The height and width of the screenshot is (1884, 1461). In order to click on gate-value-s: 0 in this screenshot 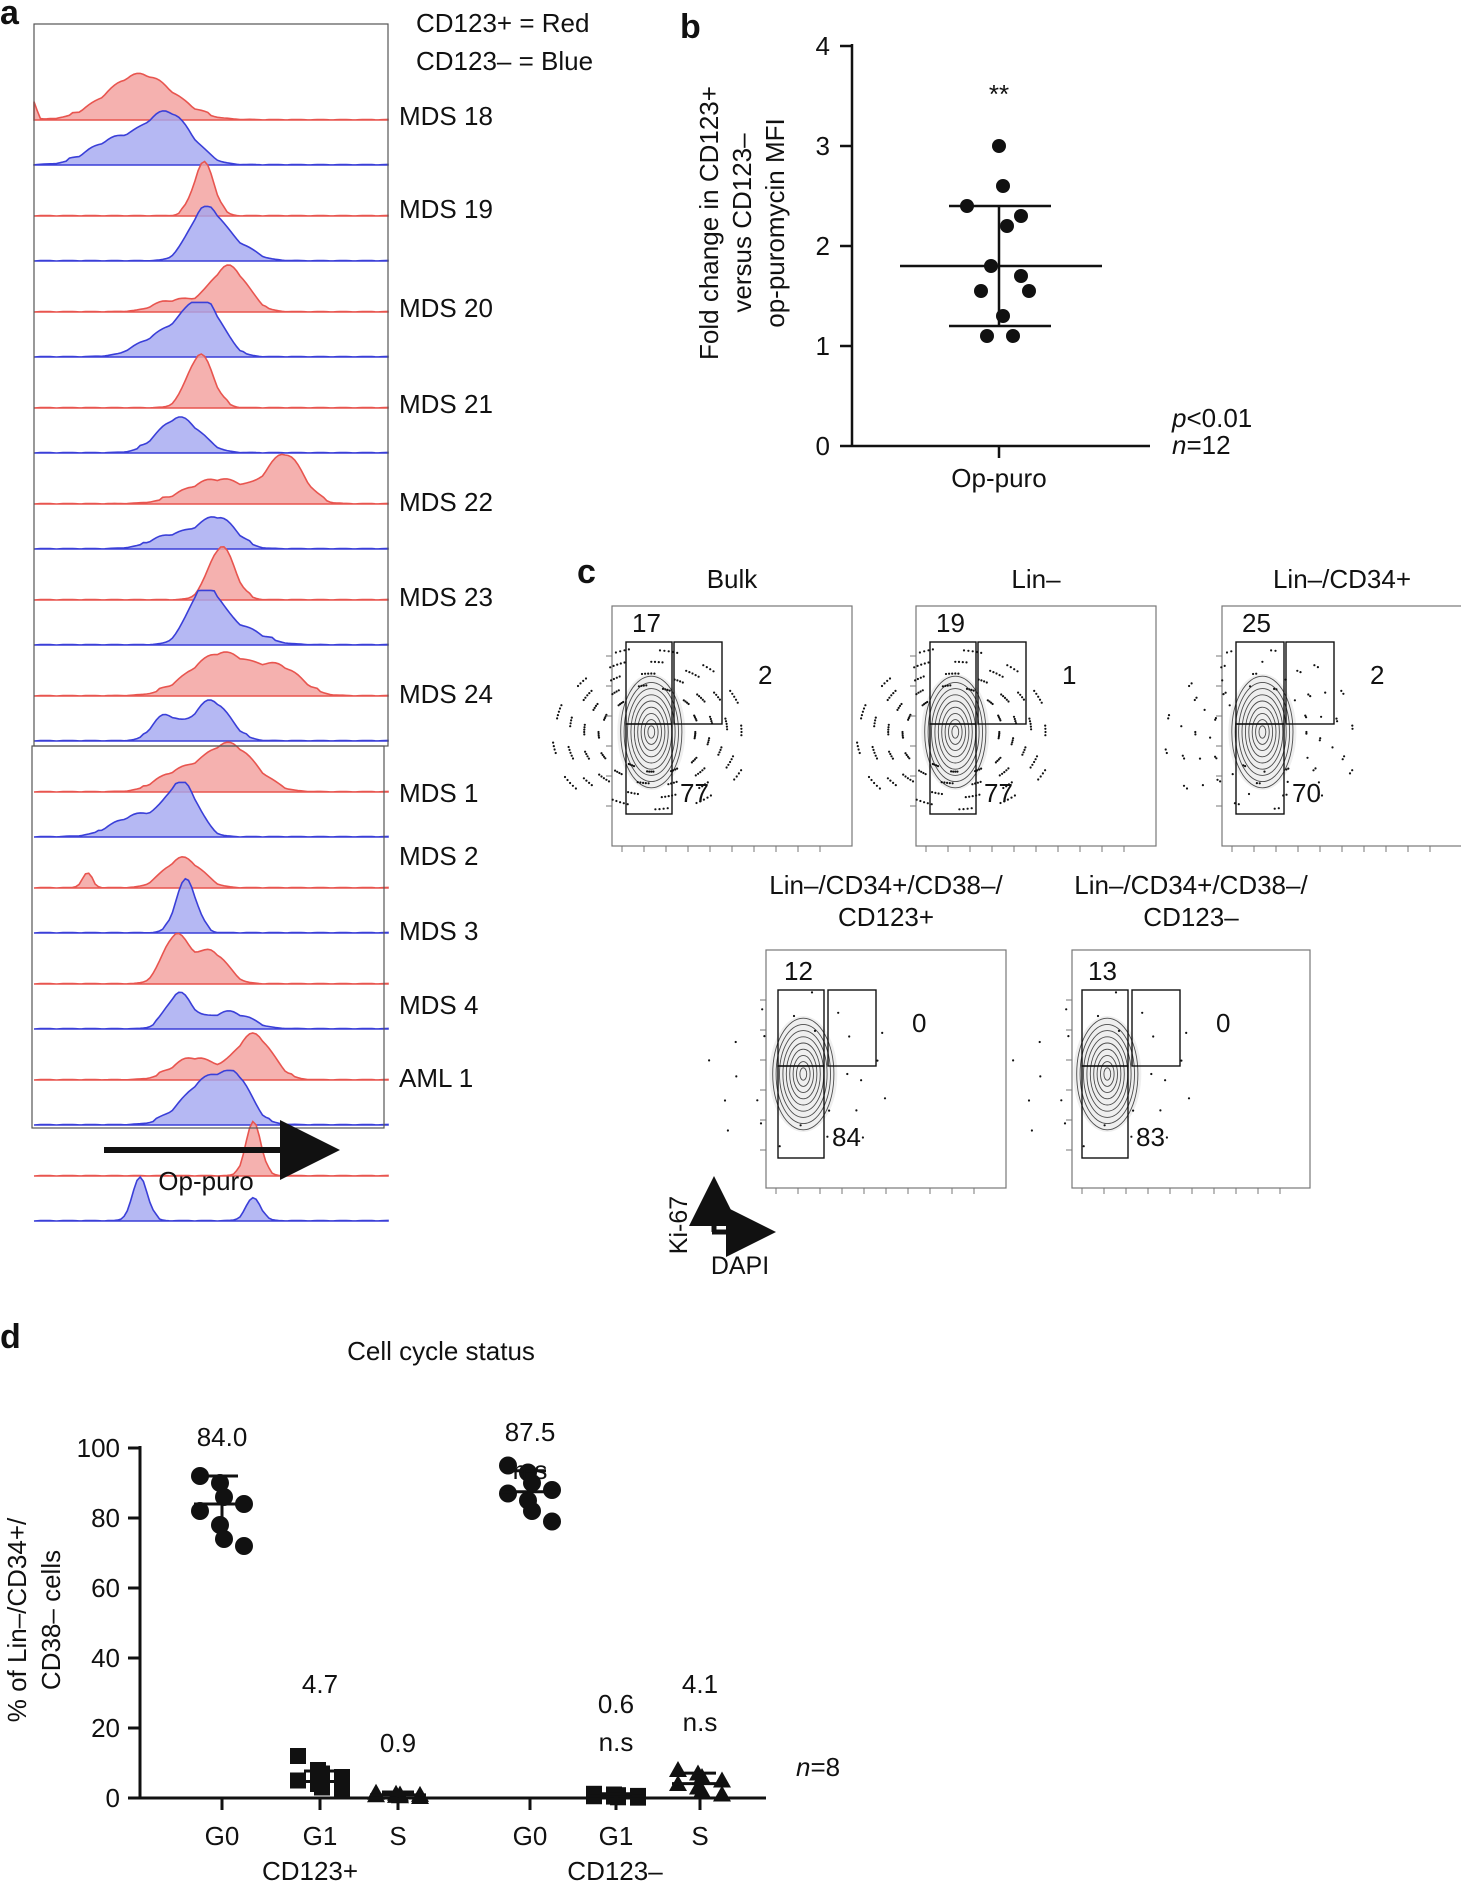, I will do `click(919, 1023)`.